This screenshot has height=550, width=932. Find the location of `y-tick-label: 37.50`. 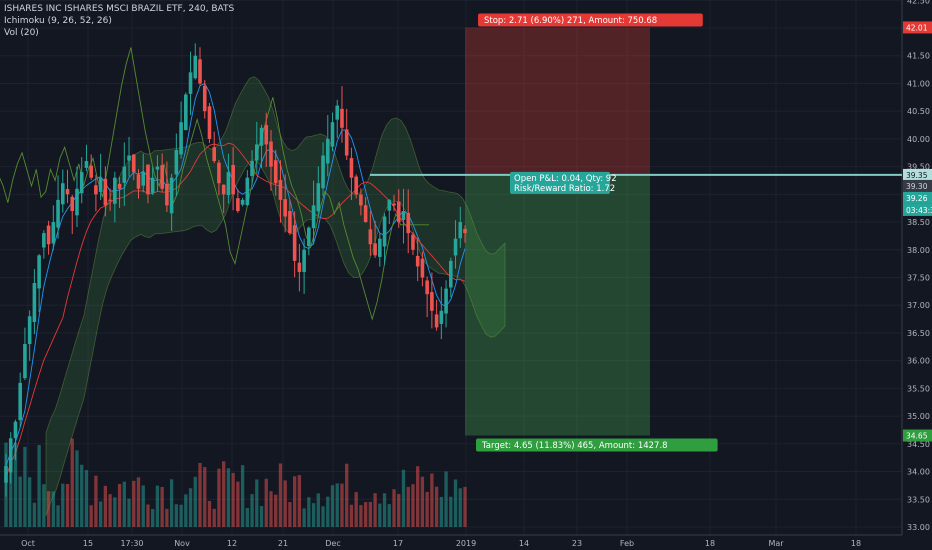

y-tick-label: 37.50 is located at coordinates (918, 278).